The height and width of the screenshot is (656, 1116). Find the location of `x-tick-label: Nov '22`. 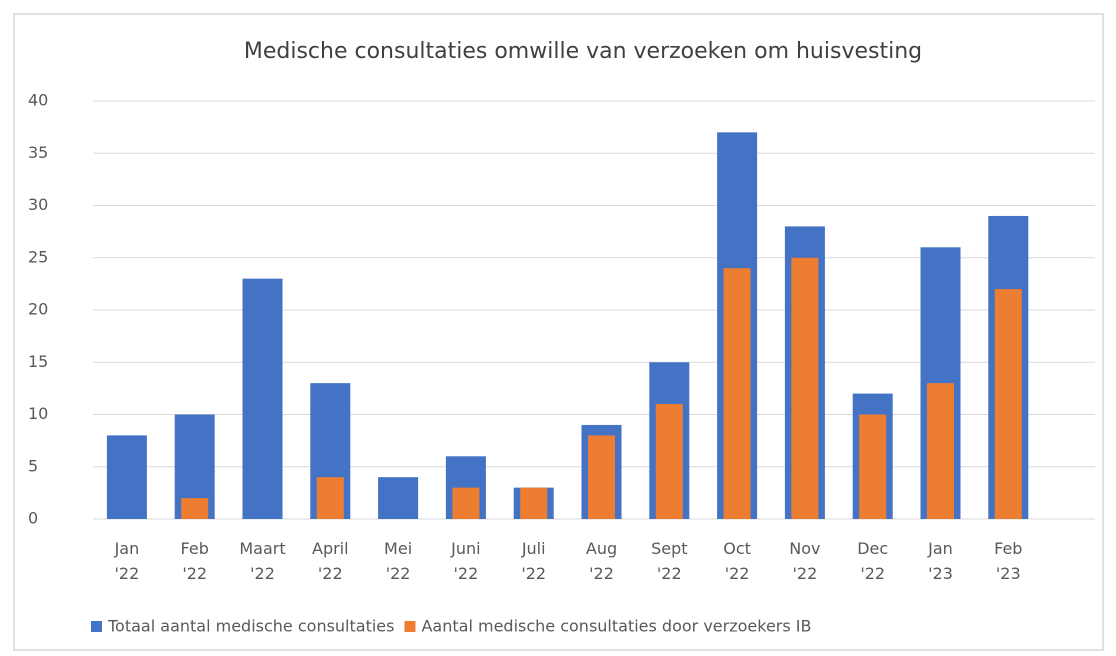

x-tick-label: Nov '22 is located at coordinates (804, 561).